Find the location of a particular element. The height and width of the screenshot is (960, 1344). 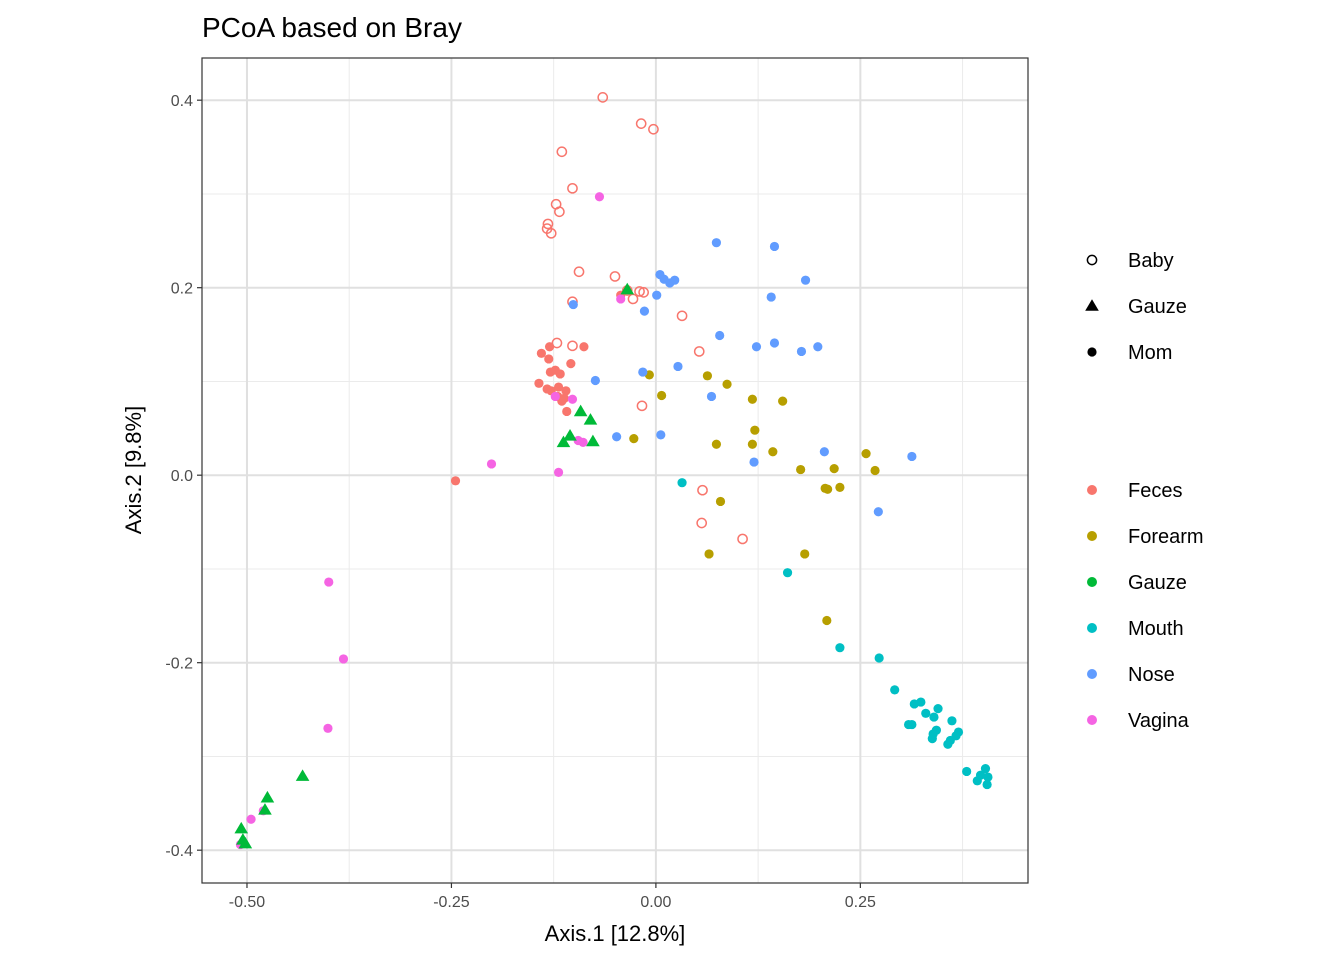

x-tick-label: -0.50 is located at coordinates (247, 902).